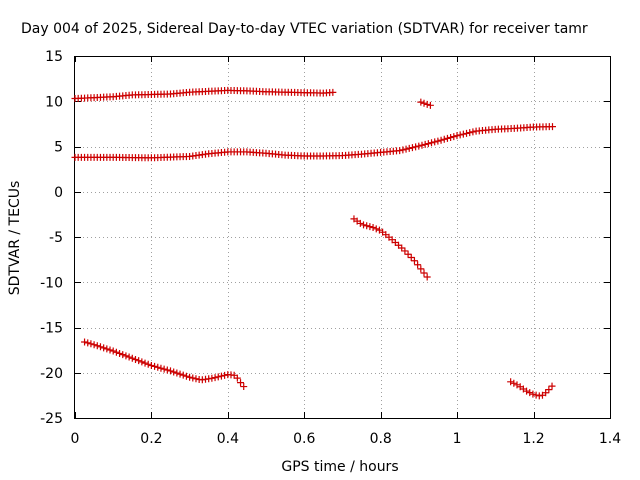  What do you see at coordinates (51, 374) in the screenshot?
I see `y-tick-label: -20` at bounding box center [51, 374].